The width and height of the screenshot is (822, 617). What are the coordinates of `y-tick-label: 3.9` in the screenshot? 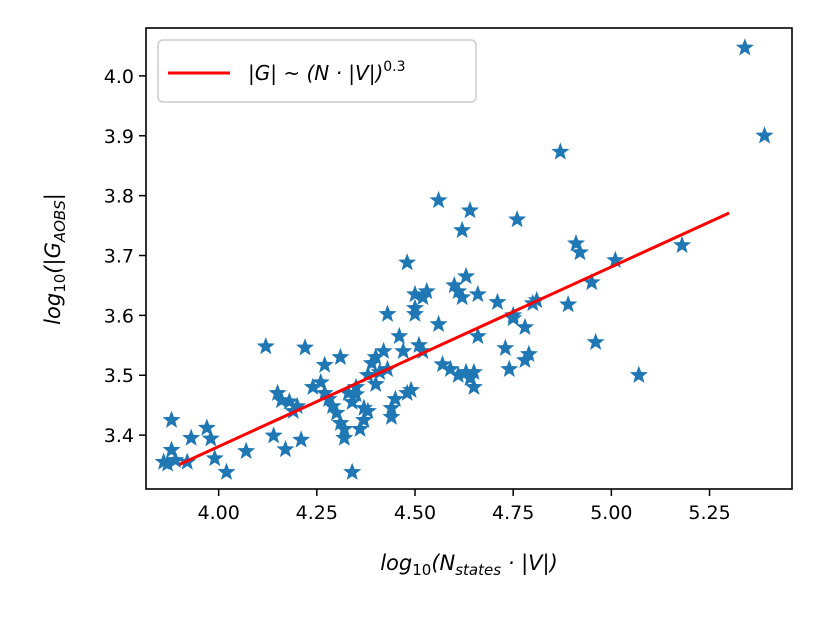 It's located at (119, 137).